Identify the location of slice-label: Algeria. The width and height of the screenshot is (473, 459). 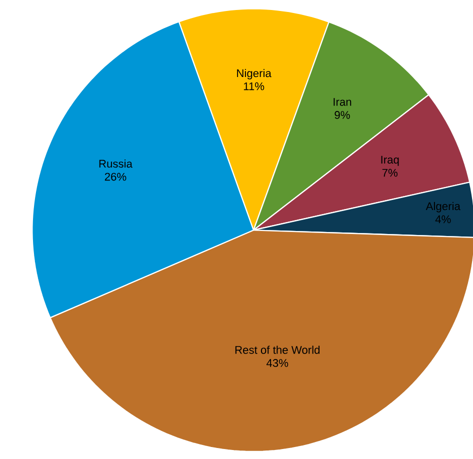
(443, 207).